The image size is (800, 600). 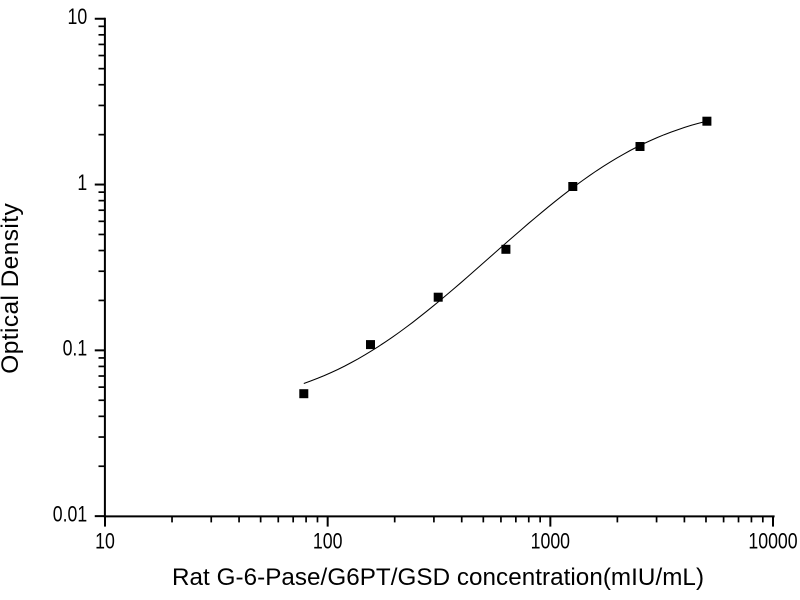 What do you see at coordinates (70, 514) in the screenshot?
I see `svg-text: 0.01` at bounding box center [70, 514].